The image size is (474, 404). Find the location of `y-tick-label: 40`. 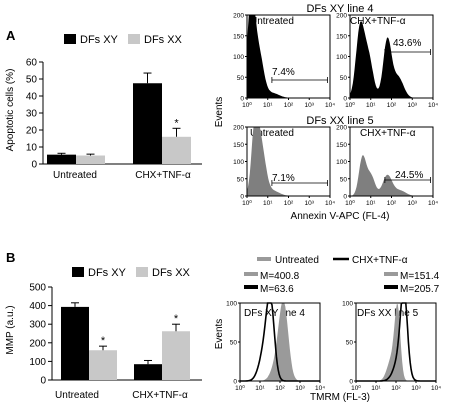

y-tick-label: 40 is located at coordinates (32, 97).